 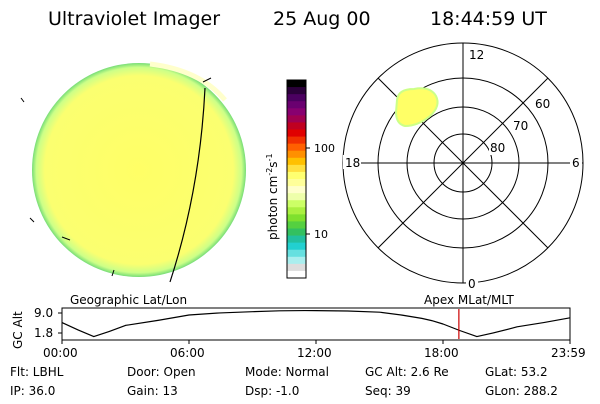 I want to click on polar-hour-12: 12, so click(x=476, y=55).